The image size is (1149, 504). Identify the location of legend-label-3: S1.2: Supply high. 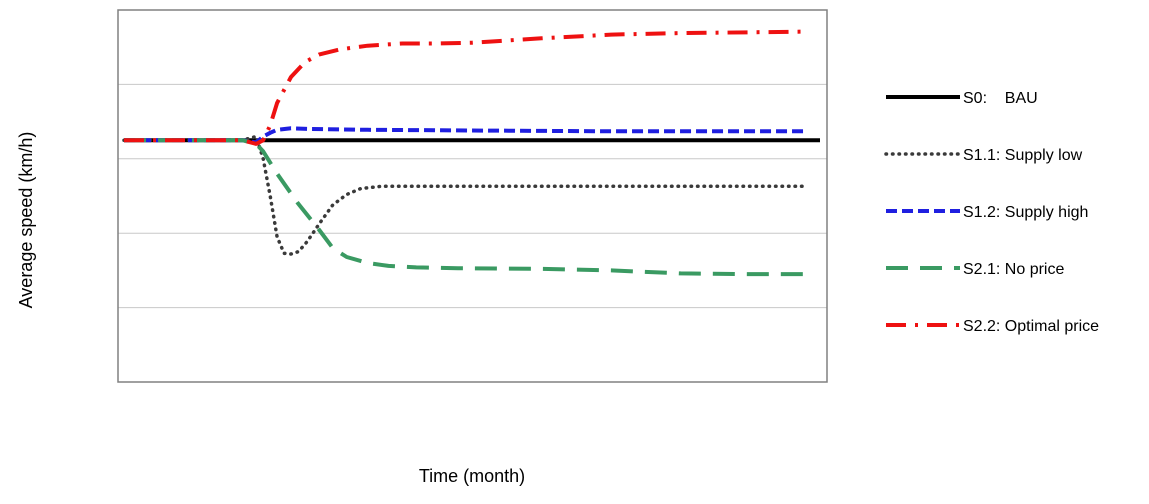
(1025, 212).